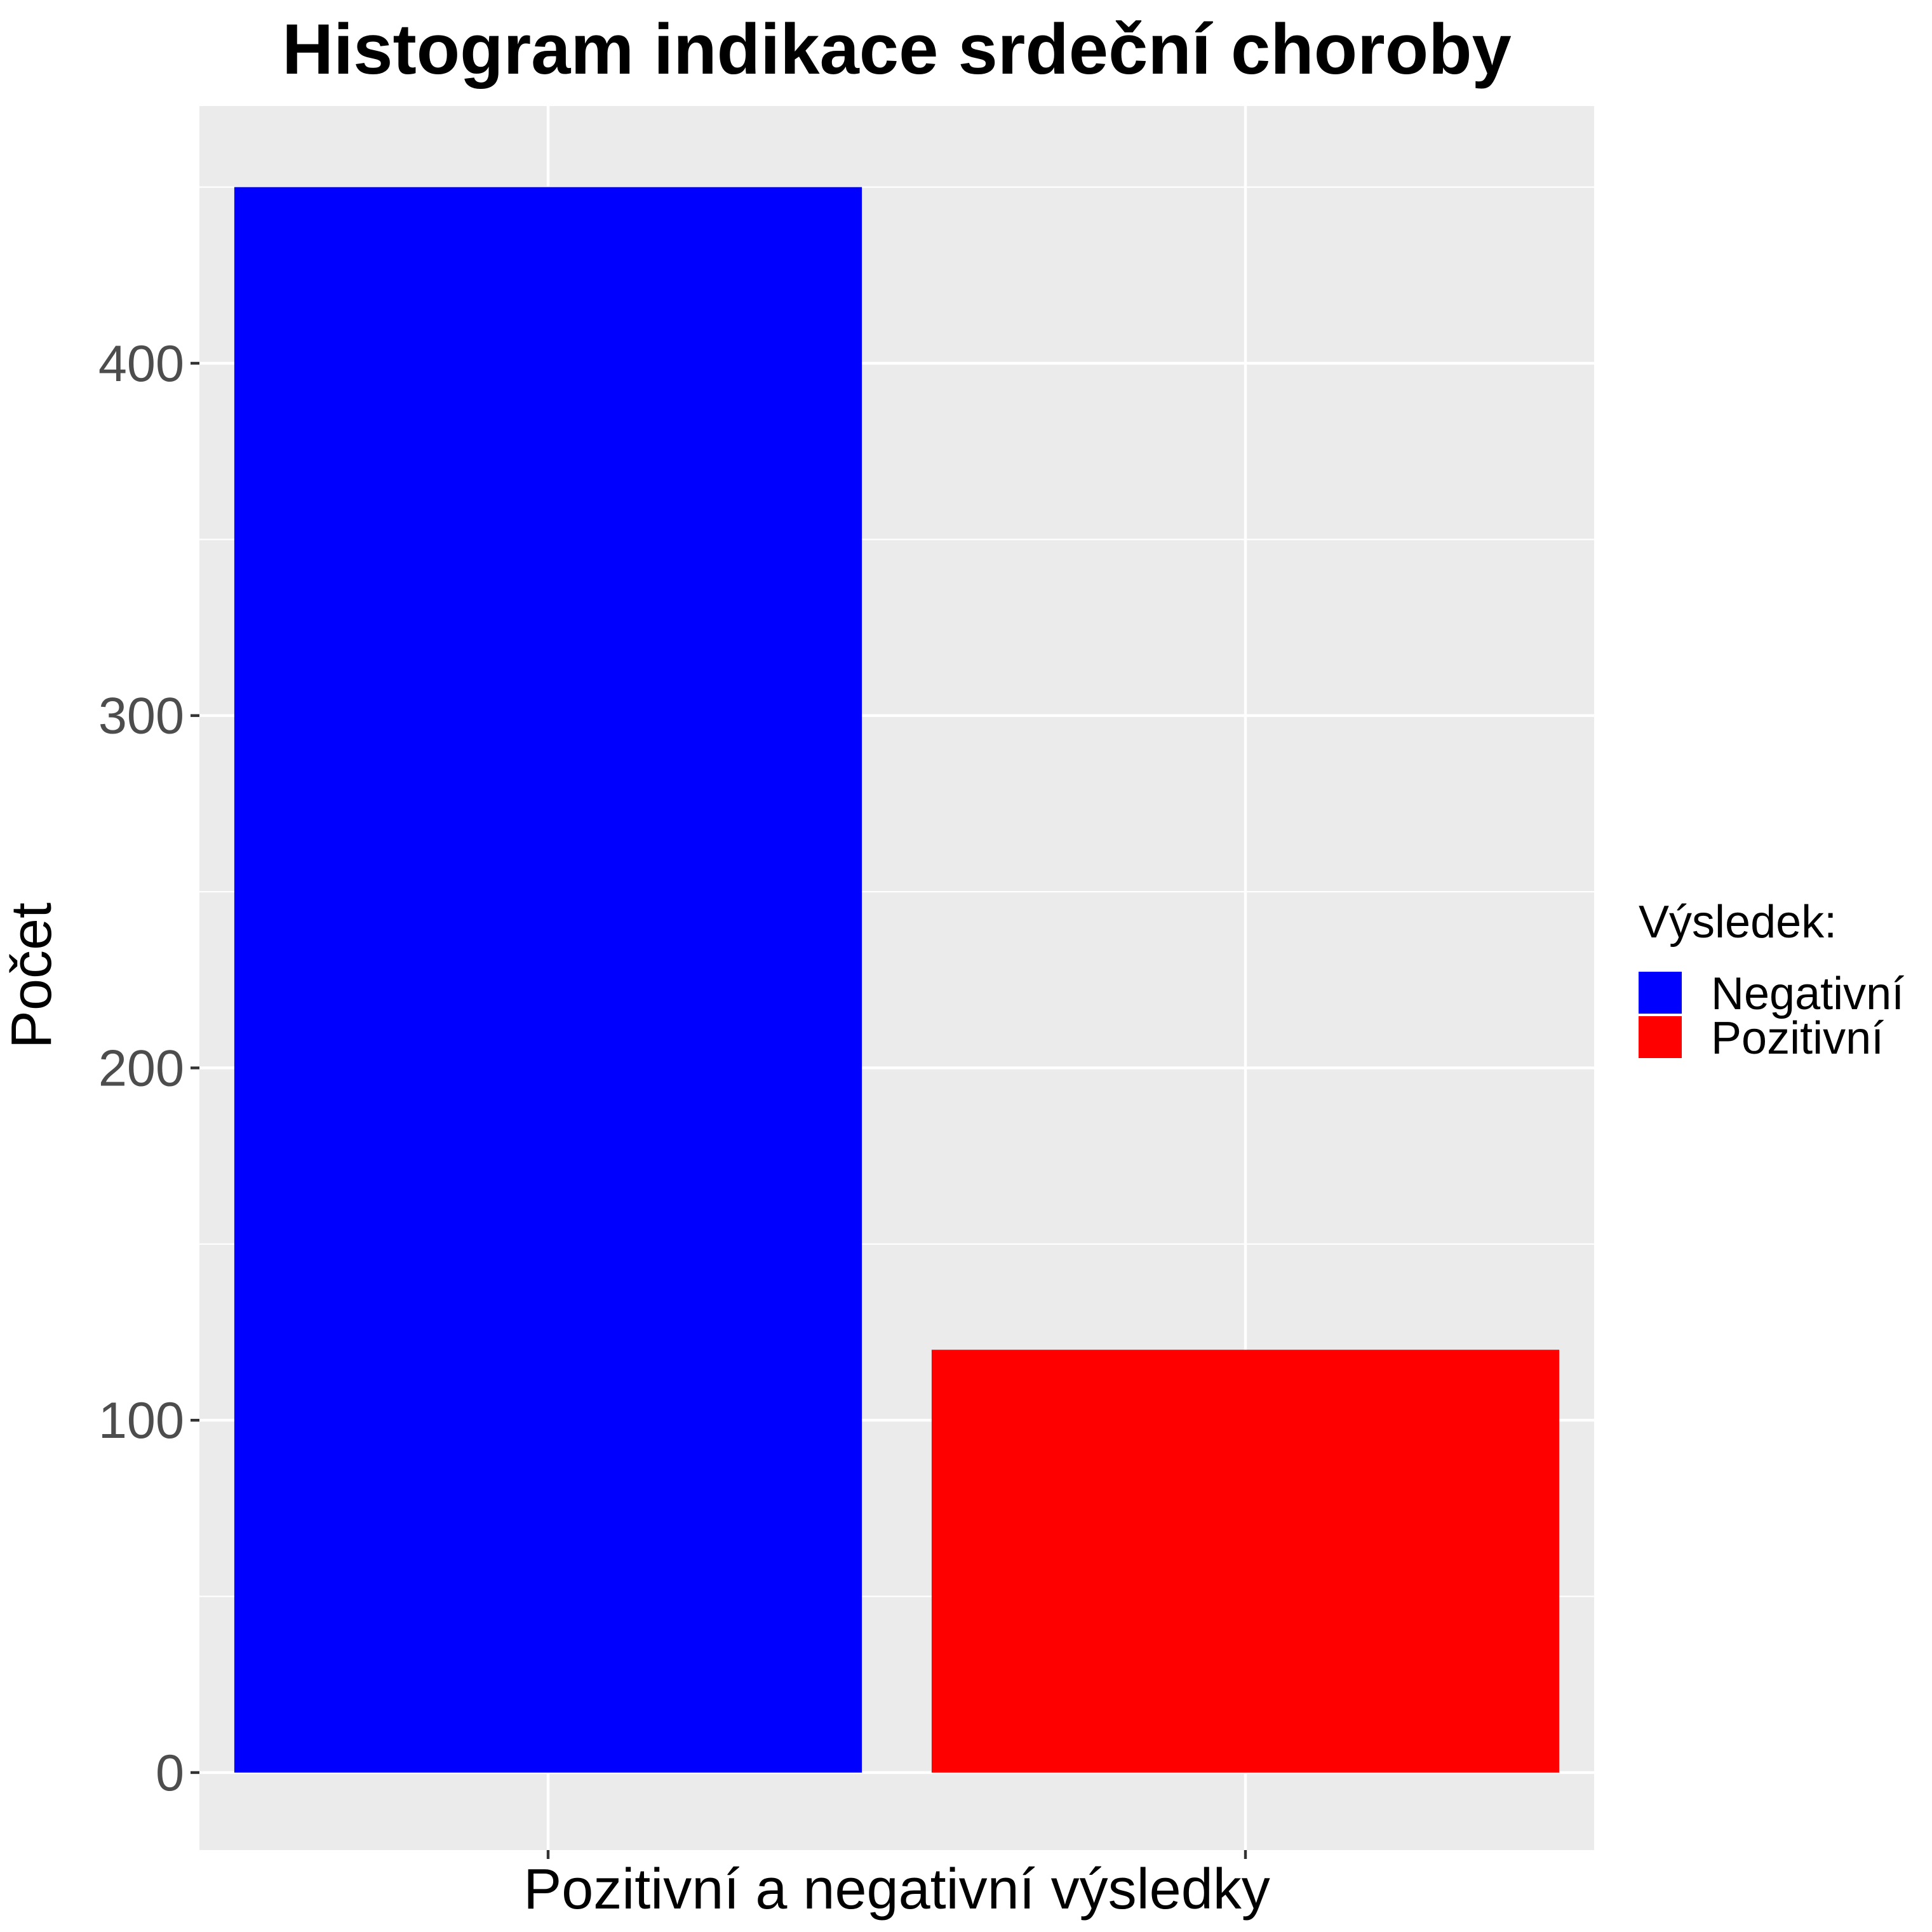  What do you see at coordinates (141, 1420) in the screenshot?
I see `y-tick-label: 100` at bounding box center [141, 1420].